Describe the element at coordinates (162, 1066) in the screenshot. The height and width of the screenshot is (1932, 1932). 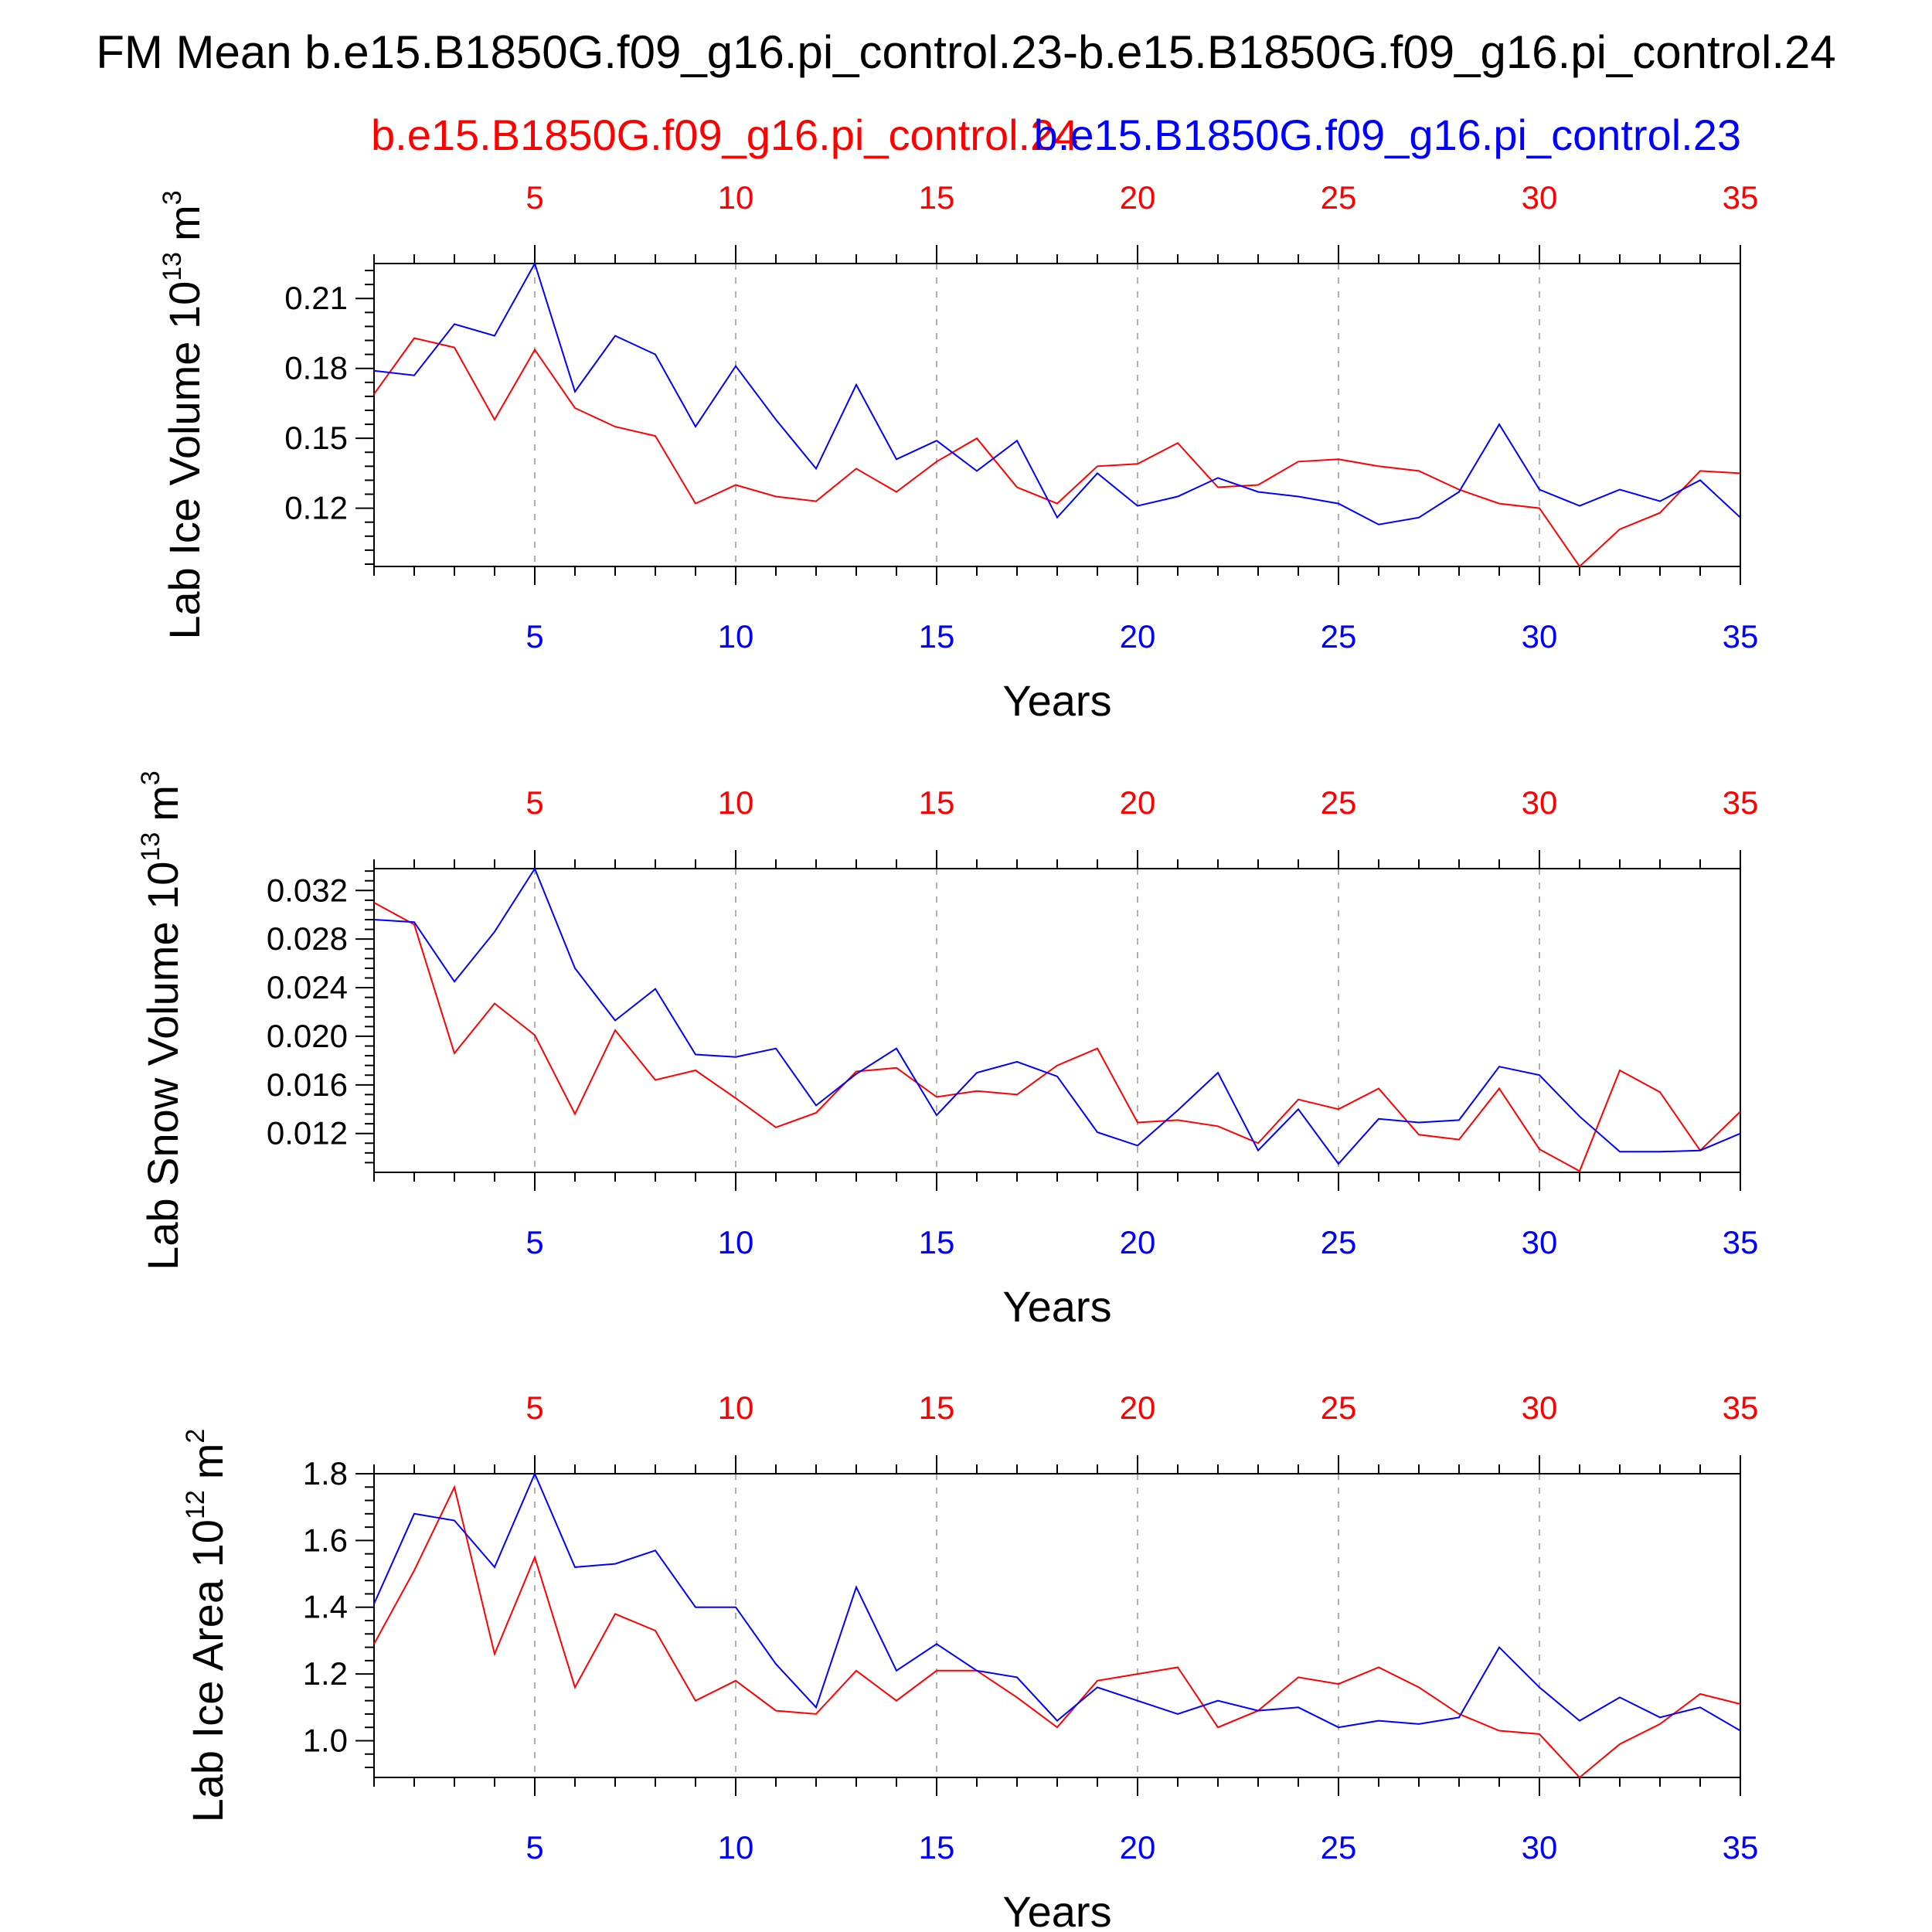
I see `y-axis-title-main: Lab Snow Volume 10` at that location.